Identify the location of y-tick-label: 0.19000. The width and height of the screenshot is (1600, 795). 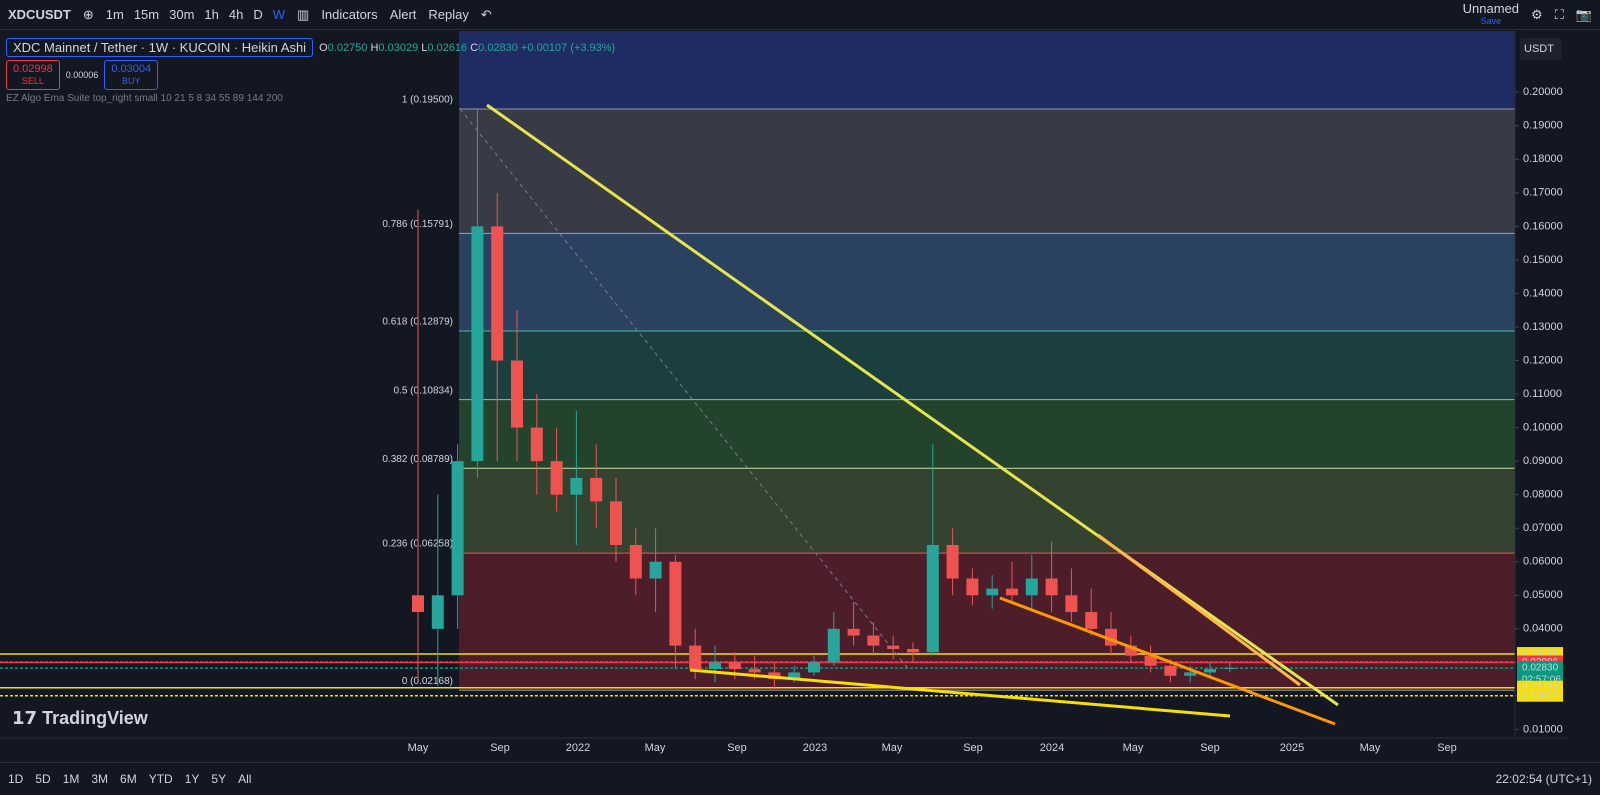
(1543, 126).